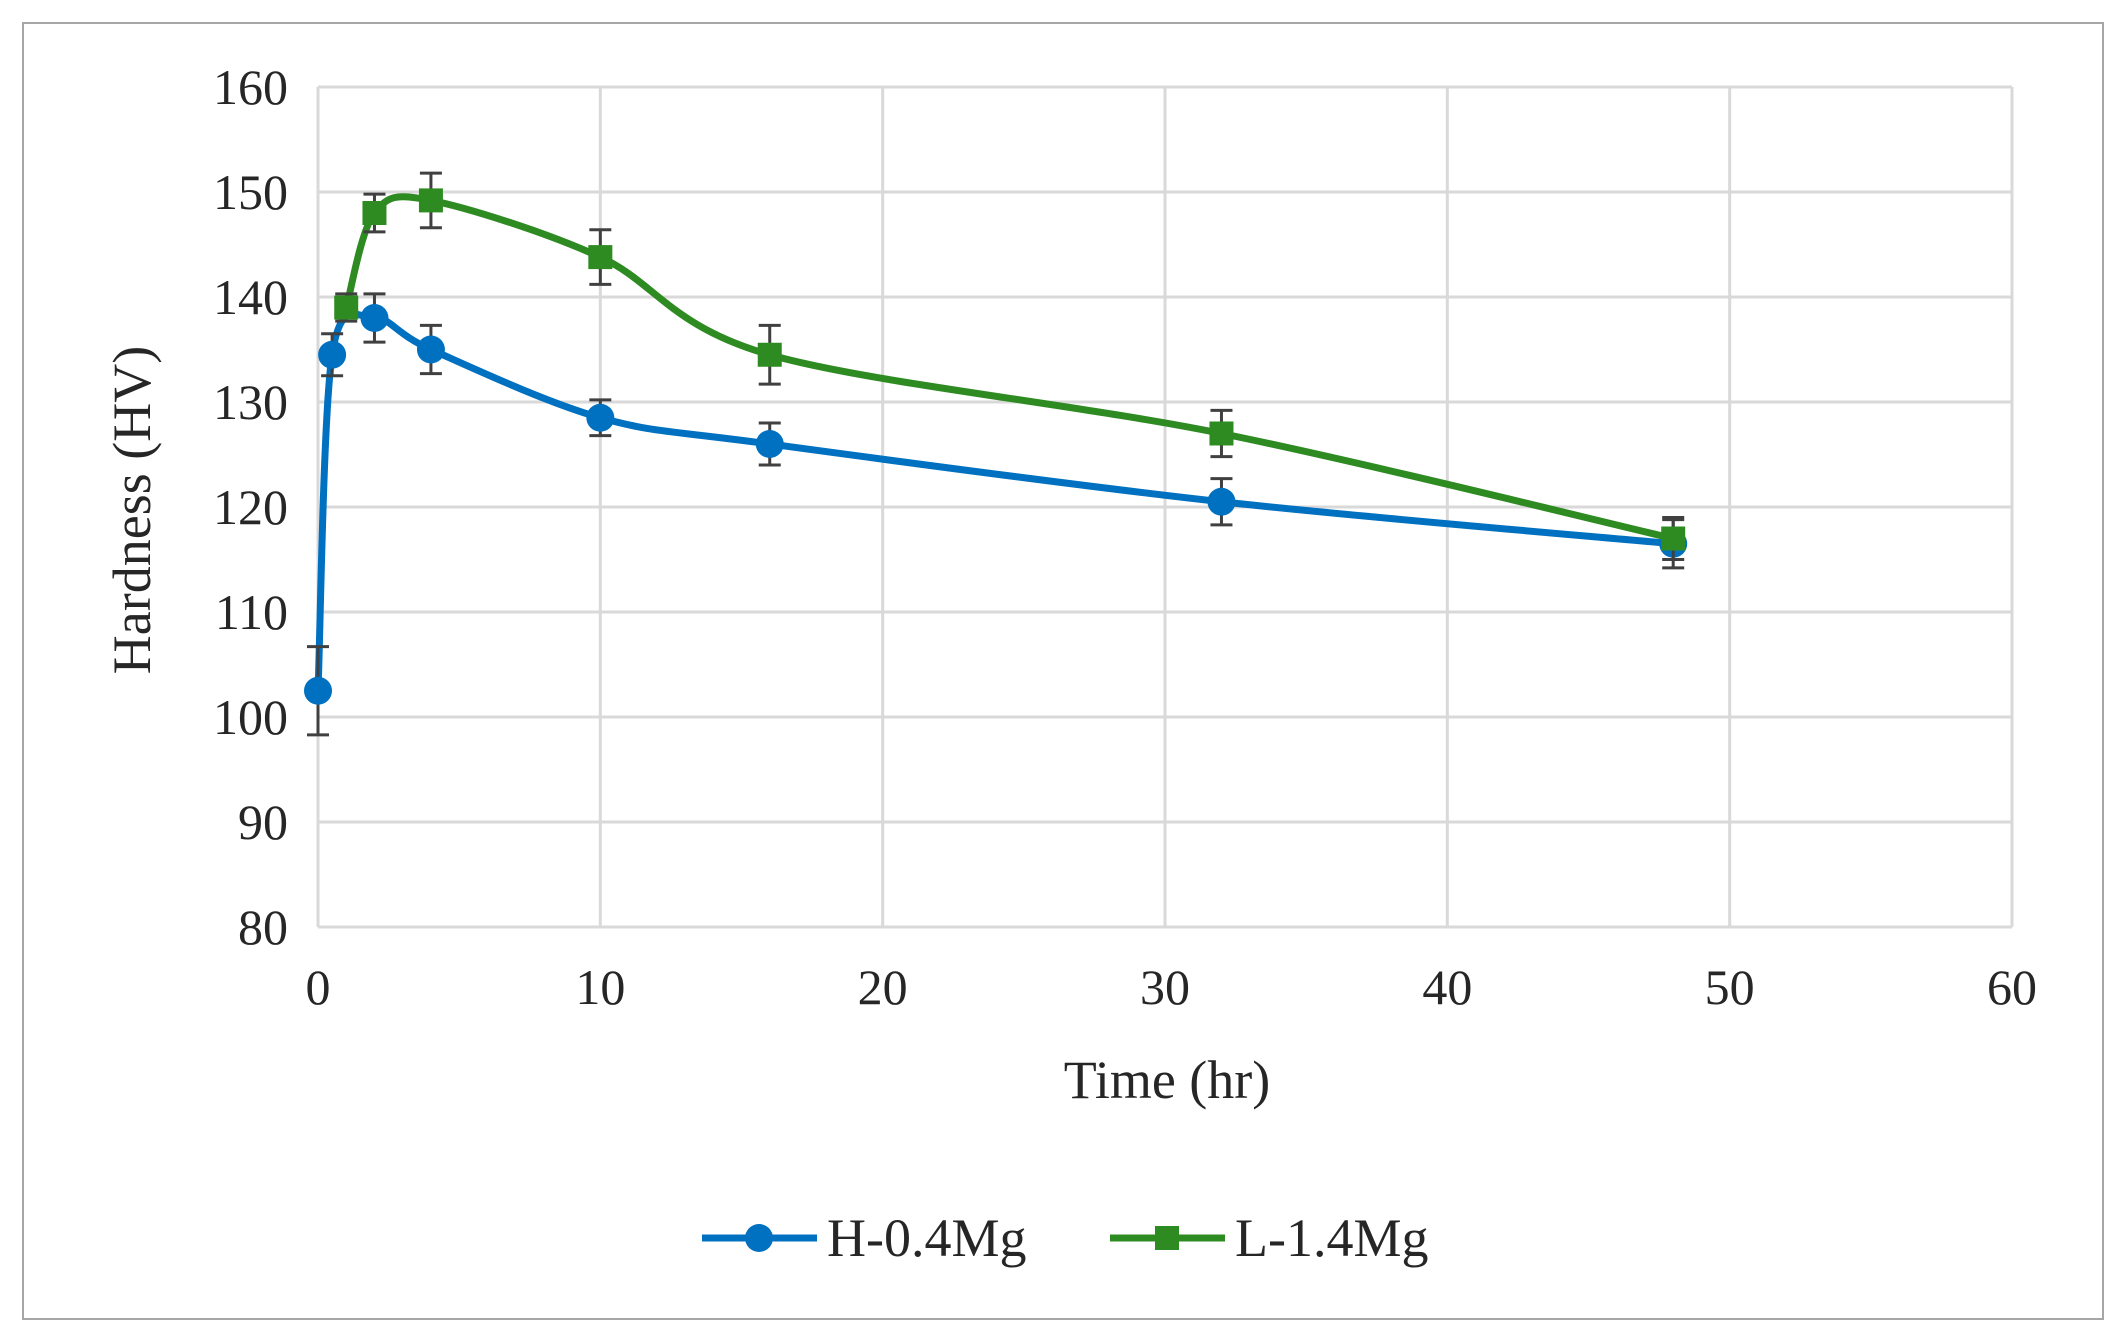  I want to click on y-tick-label: 160, so click(250, 87).